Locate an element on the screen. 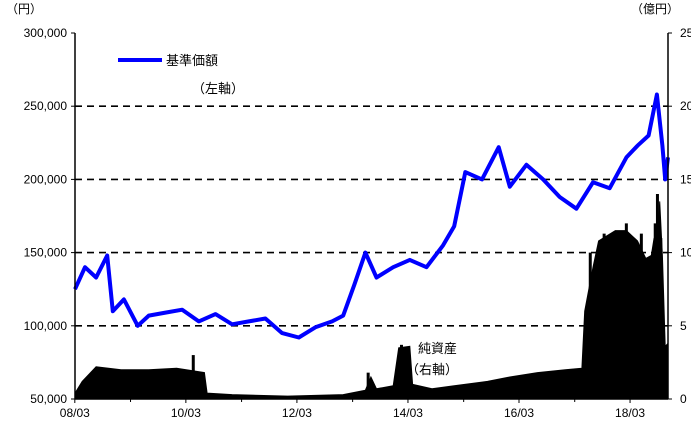 The width and height of the screenshot is (691, 444). left-tick-label: 150,000 is located at coordinates (46, 253).